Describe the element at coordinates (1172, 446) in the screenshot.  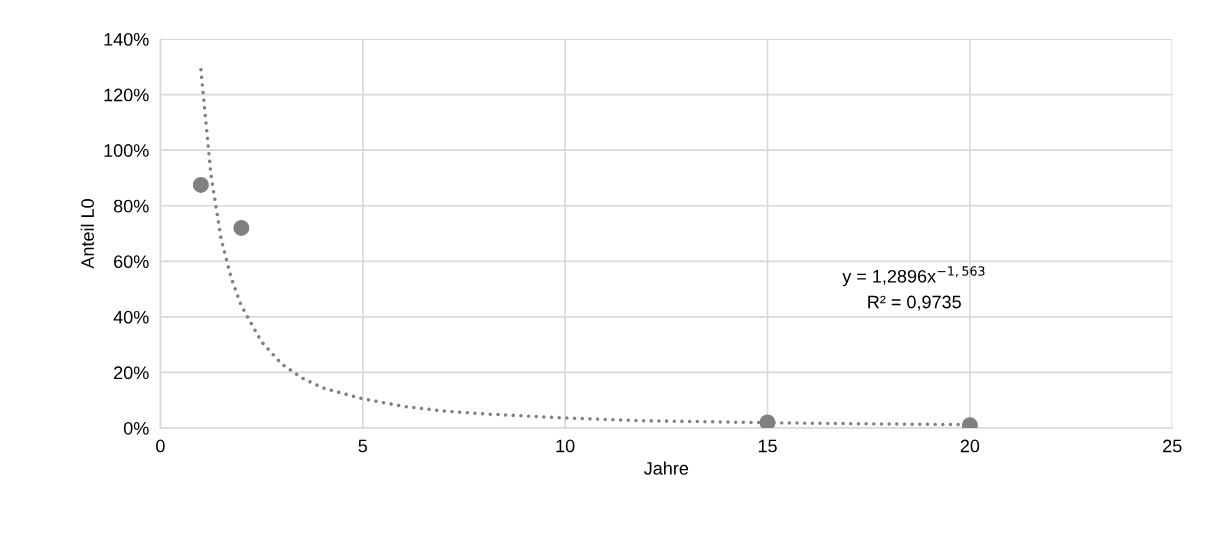
I see `x-tick-label: 25` at that location.